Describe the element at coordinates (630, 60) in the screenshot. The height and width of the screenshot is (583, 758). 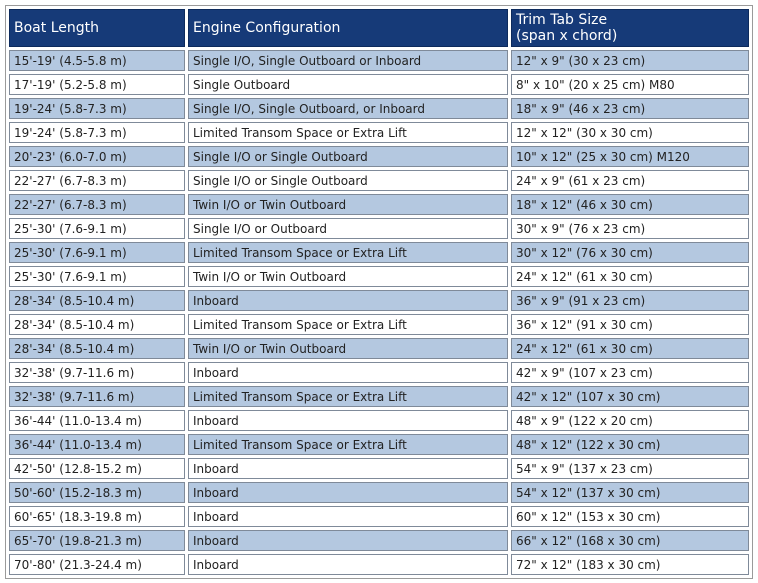
I see `trim-tab-size-cell: 12" x 9" (30 x 23 cm)` at that location.